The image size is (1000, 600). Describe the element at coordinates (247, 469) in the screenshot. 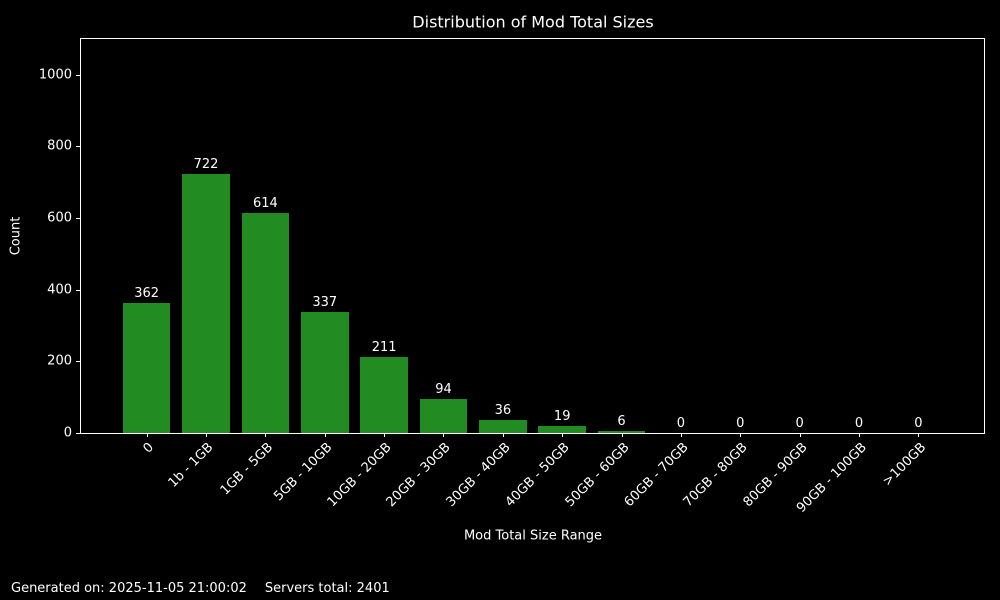

I see `x-tick-label: 1GB - 5GB` at that location.